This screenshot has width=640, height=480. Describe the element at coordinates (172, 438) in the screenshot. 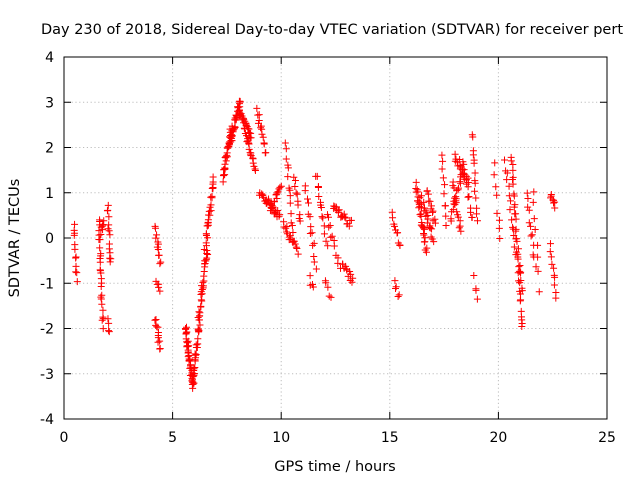

I see `x-tick-label: 5` at that location.